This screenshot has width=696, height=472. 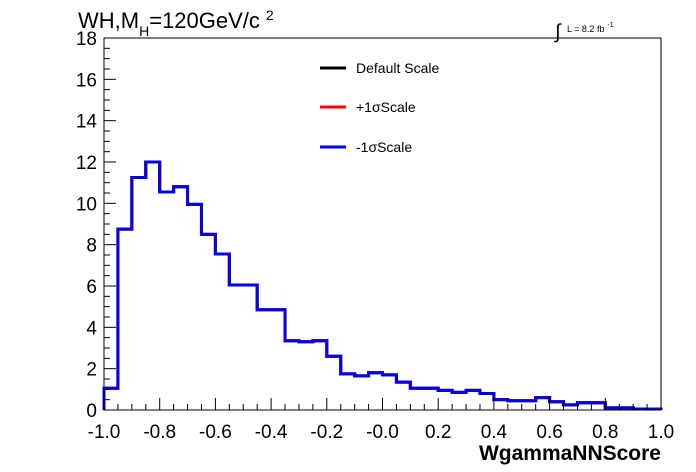 What do you see at coordinates (91, 246) in the screenshot?
I see `y-tick-label: 8` at bounding box center [91, 246].